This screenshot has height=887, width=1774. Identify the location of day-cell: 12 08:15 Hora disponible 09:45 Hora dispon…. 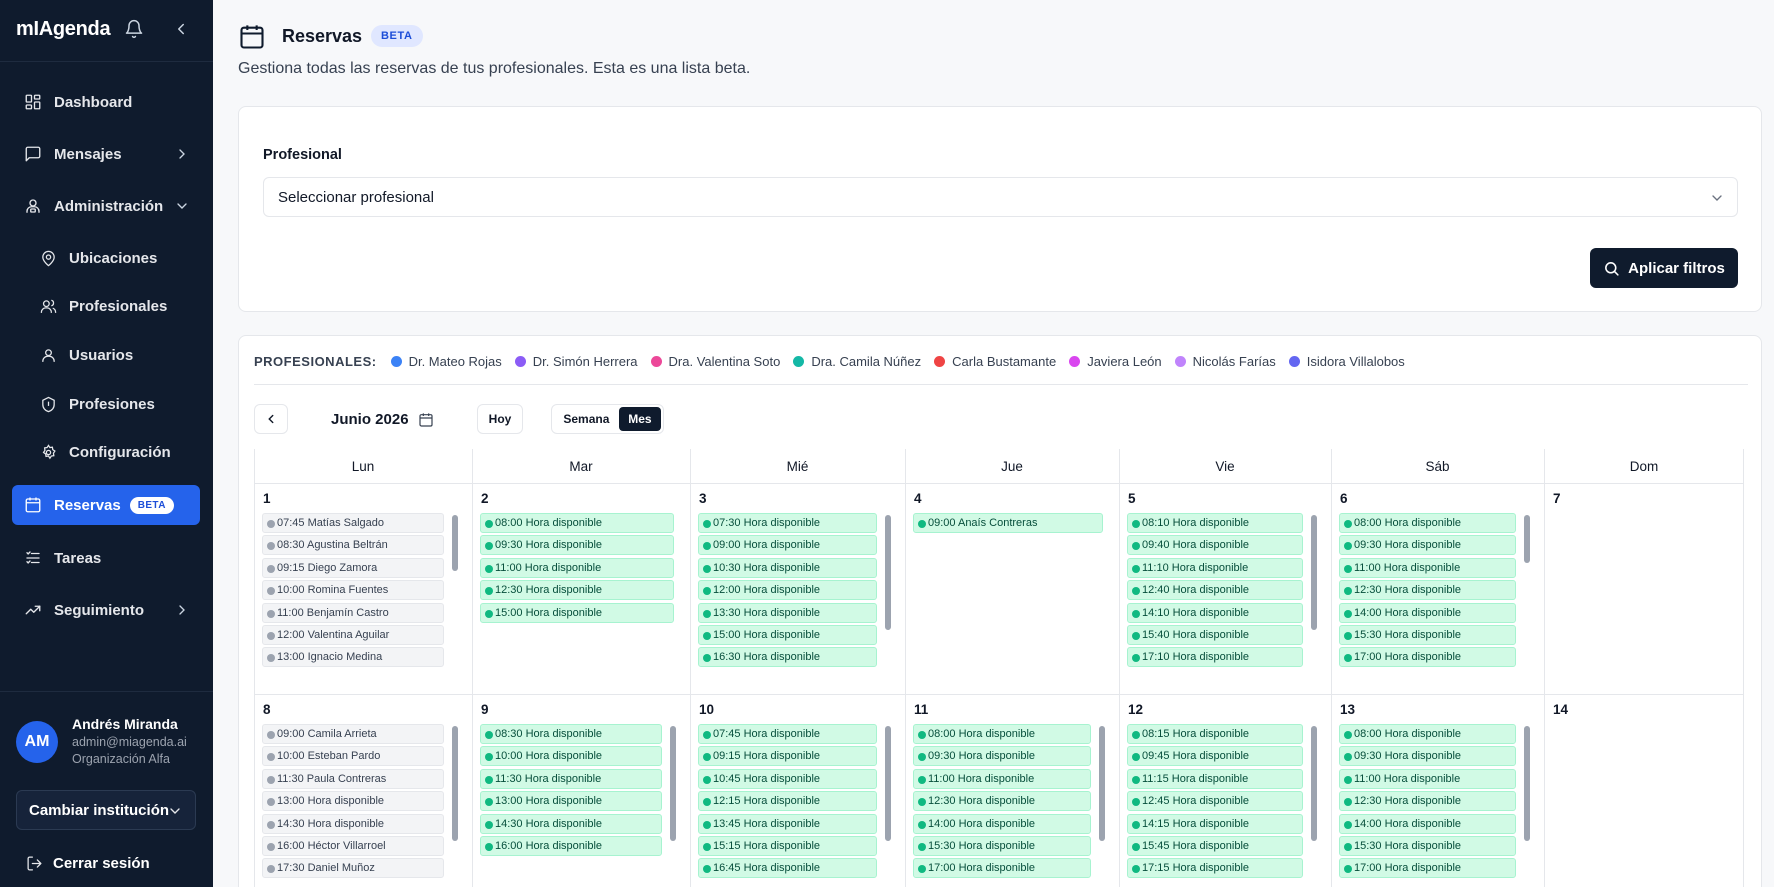
(1225, 790).